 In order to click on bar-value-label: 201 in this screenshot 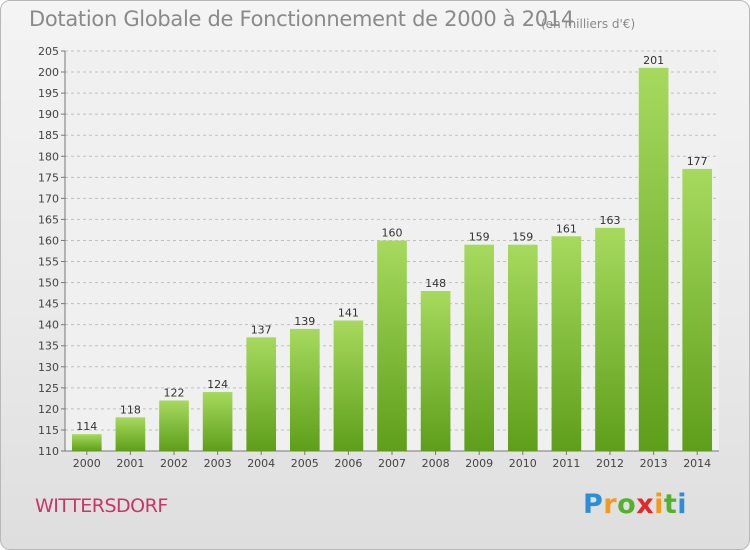, I will do `click(653, 60)`.